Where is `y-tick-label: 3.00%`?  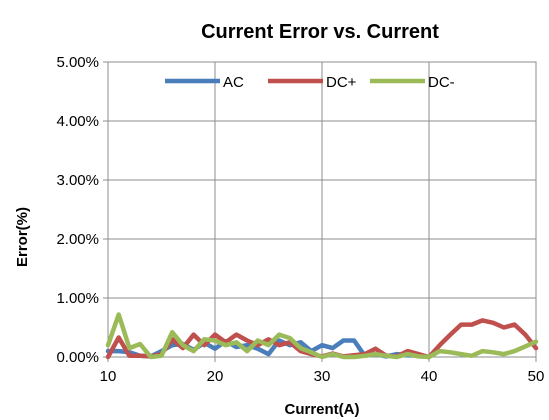
y-tick-label: 3.00% is located at coordinates (77, 180).